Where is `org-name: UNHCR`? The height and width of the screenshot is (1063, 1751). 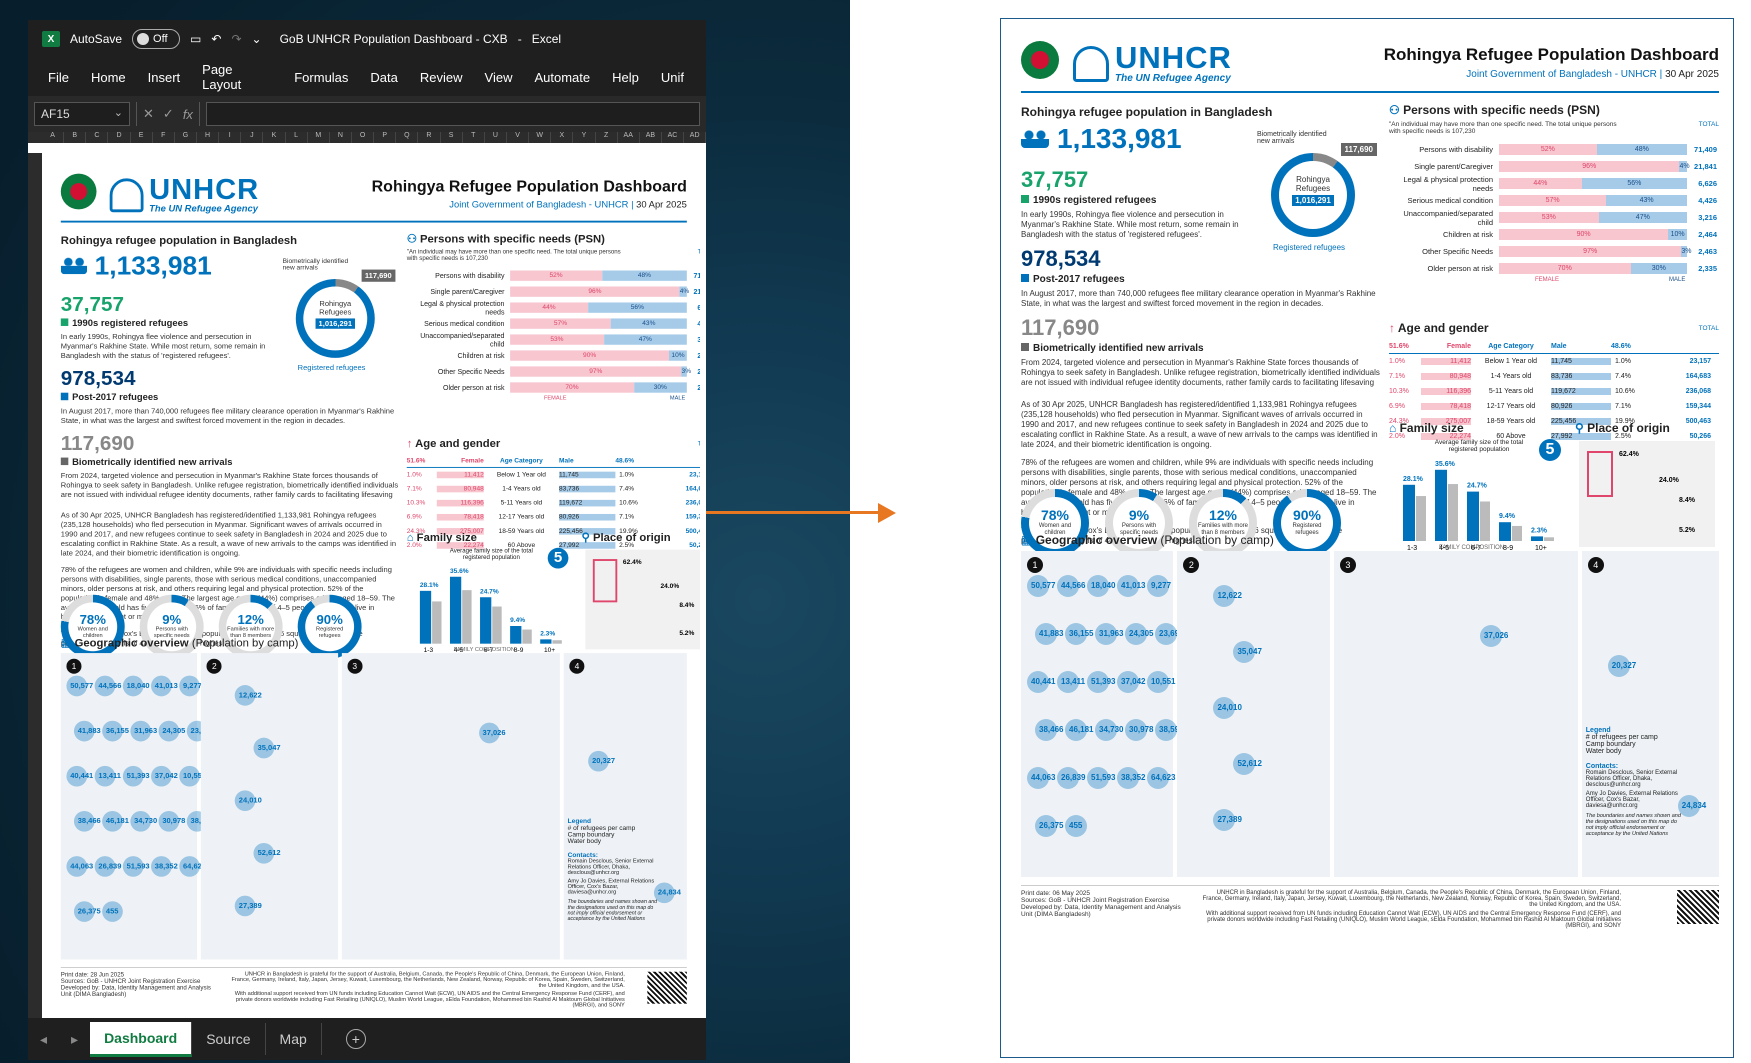
org-name: UNHCR is located at coordinates (204, 189).